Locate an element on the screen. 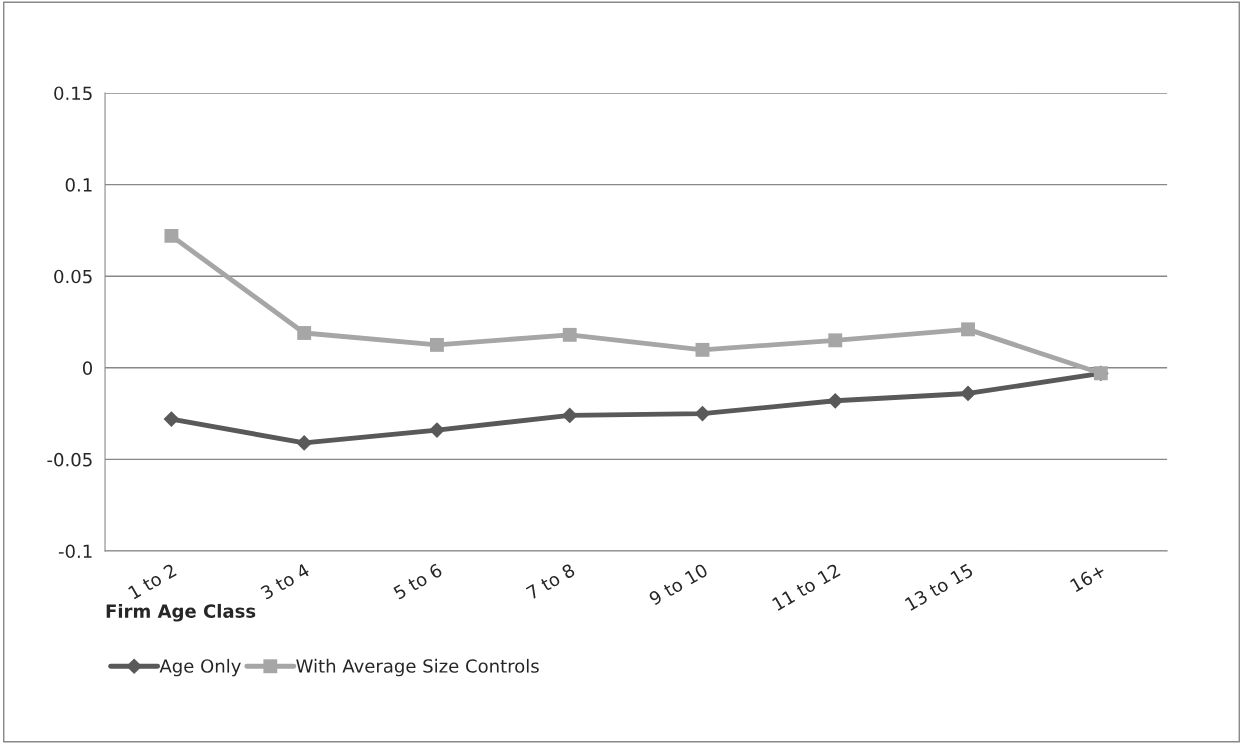 Image resolution: width=1243 pixels, height=744 pixels. x-tick-label: 13 to 15 is located at coordinates (939, 587).